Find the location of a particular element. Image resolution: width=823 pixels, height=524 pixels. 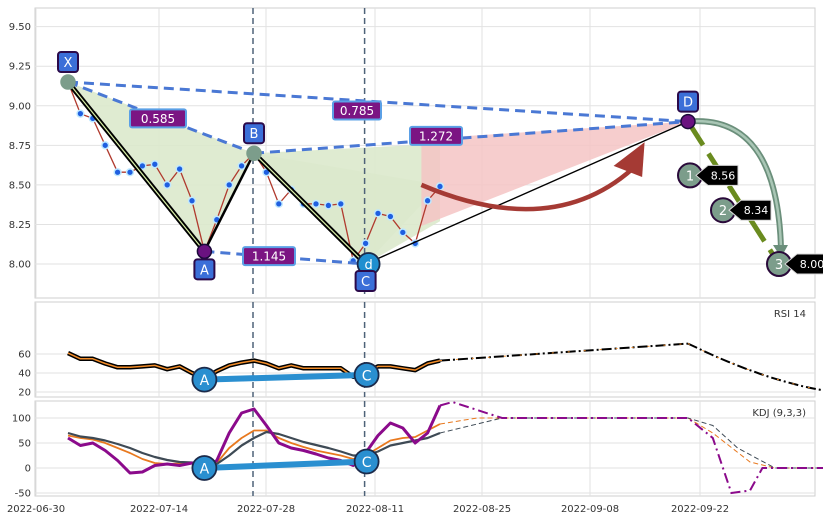

pivot-label-text: B is located at coordinates (254, 134).